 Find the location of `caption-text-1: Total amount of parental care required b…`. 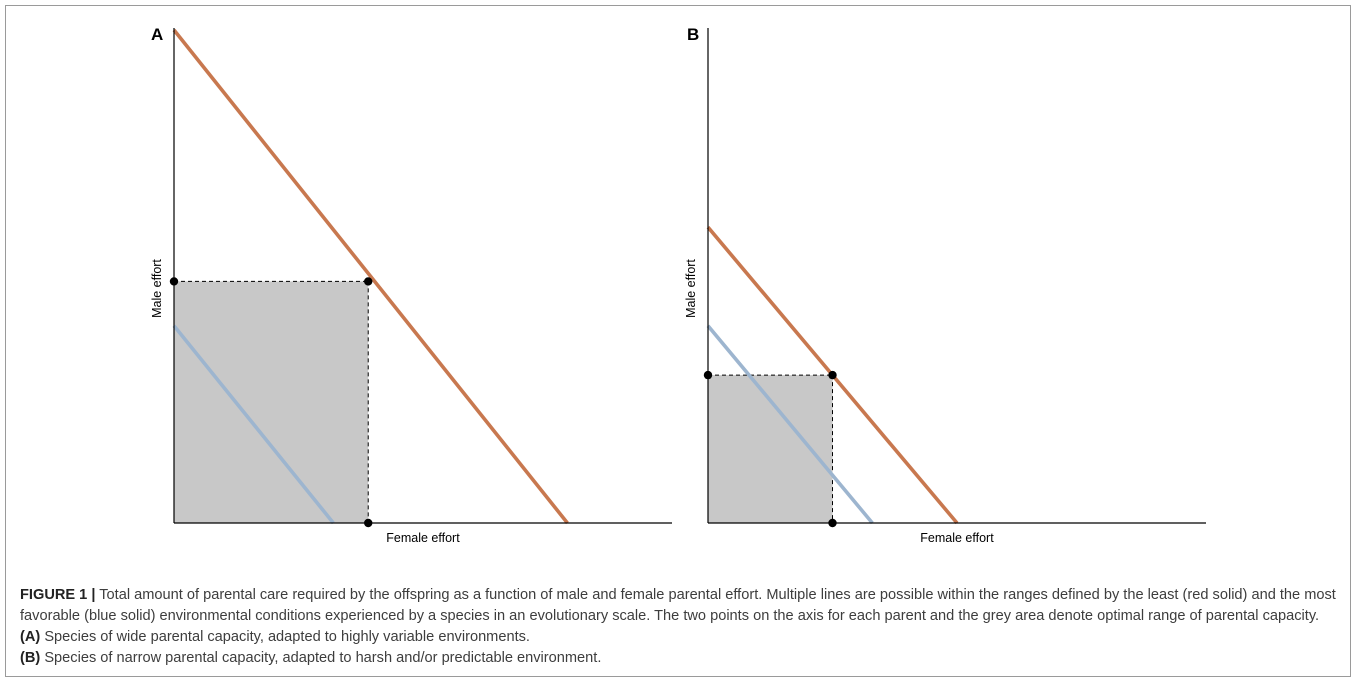

caption-text-1: Total amount of parental care required b… is located at coordinates (678, 605).